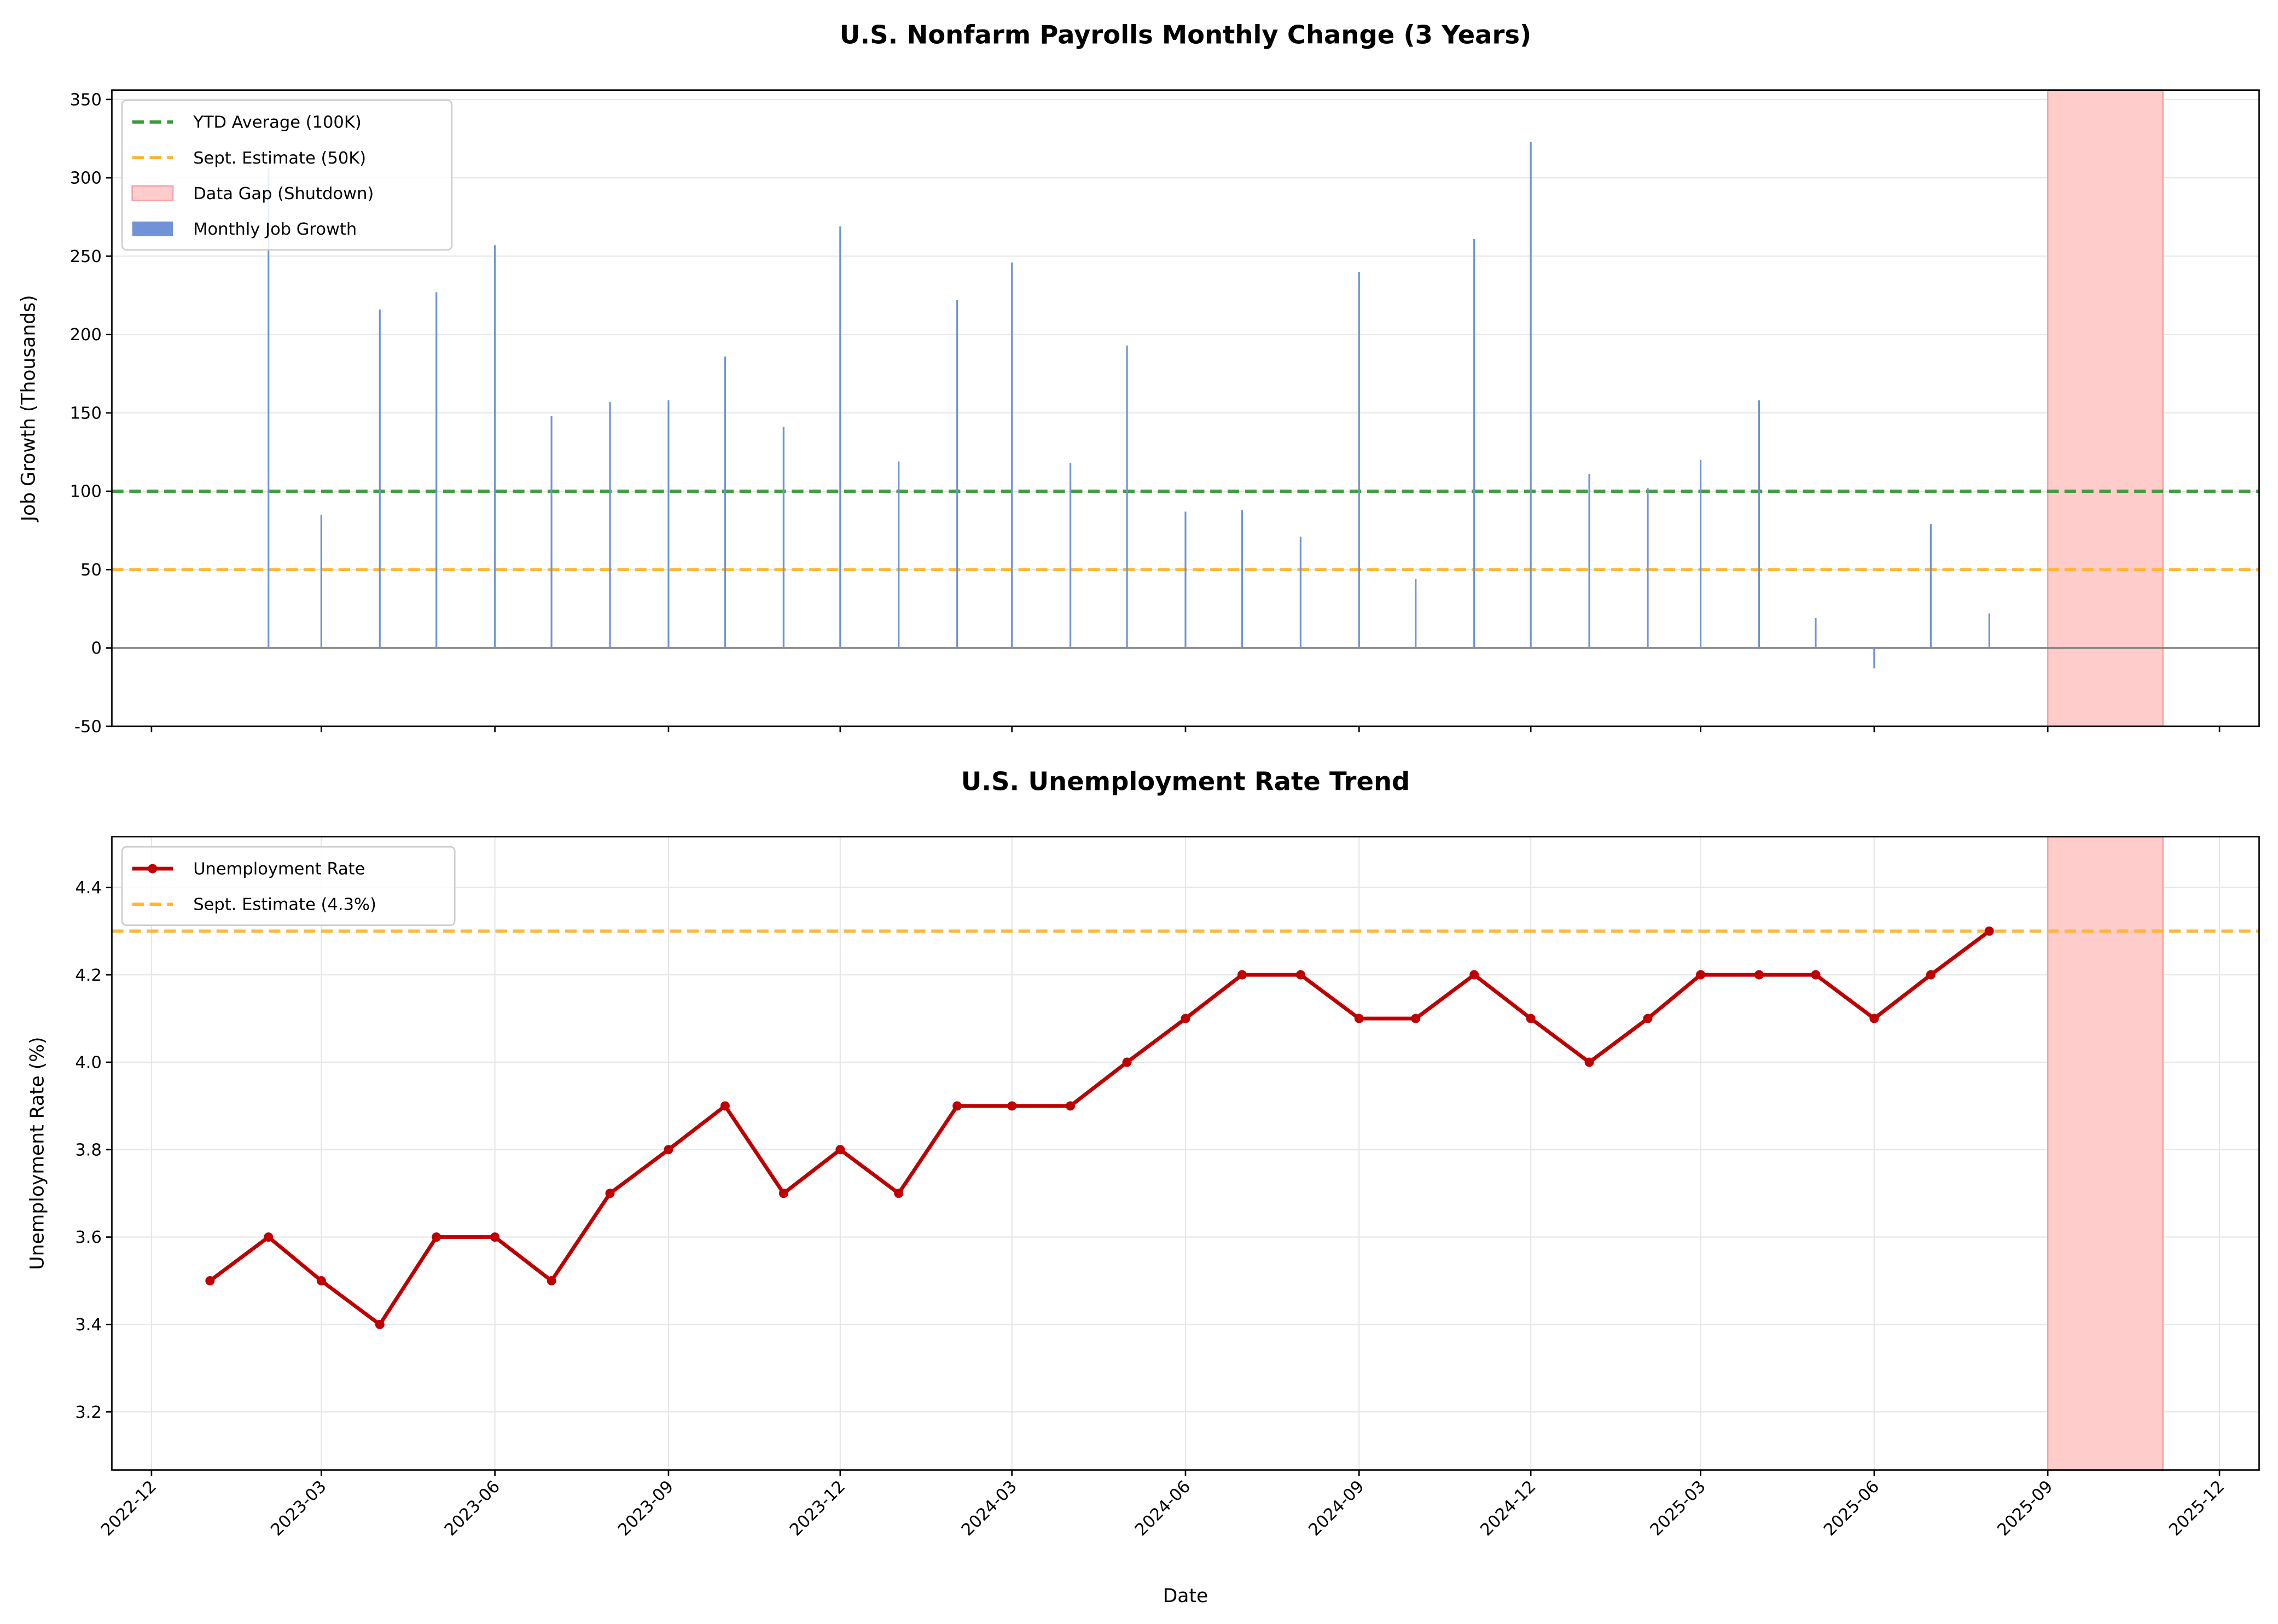 Image resolution: width=2278 pixels, height=1624 pixels. What do you see at coordinates (86, 178) in the screenshot?
I see `y-tick-label: 300` at bounding box center [86, 178].